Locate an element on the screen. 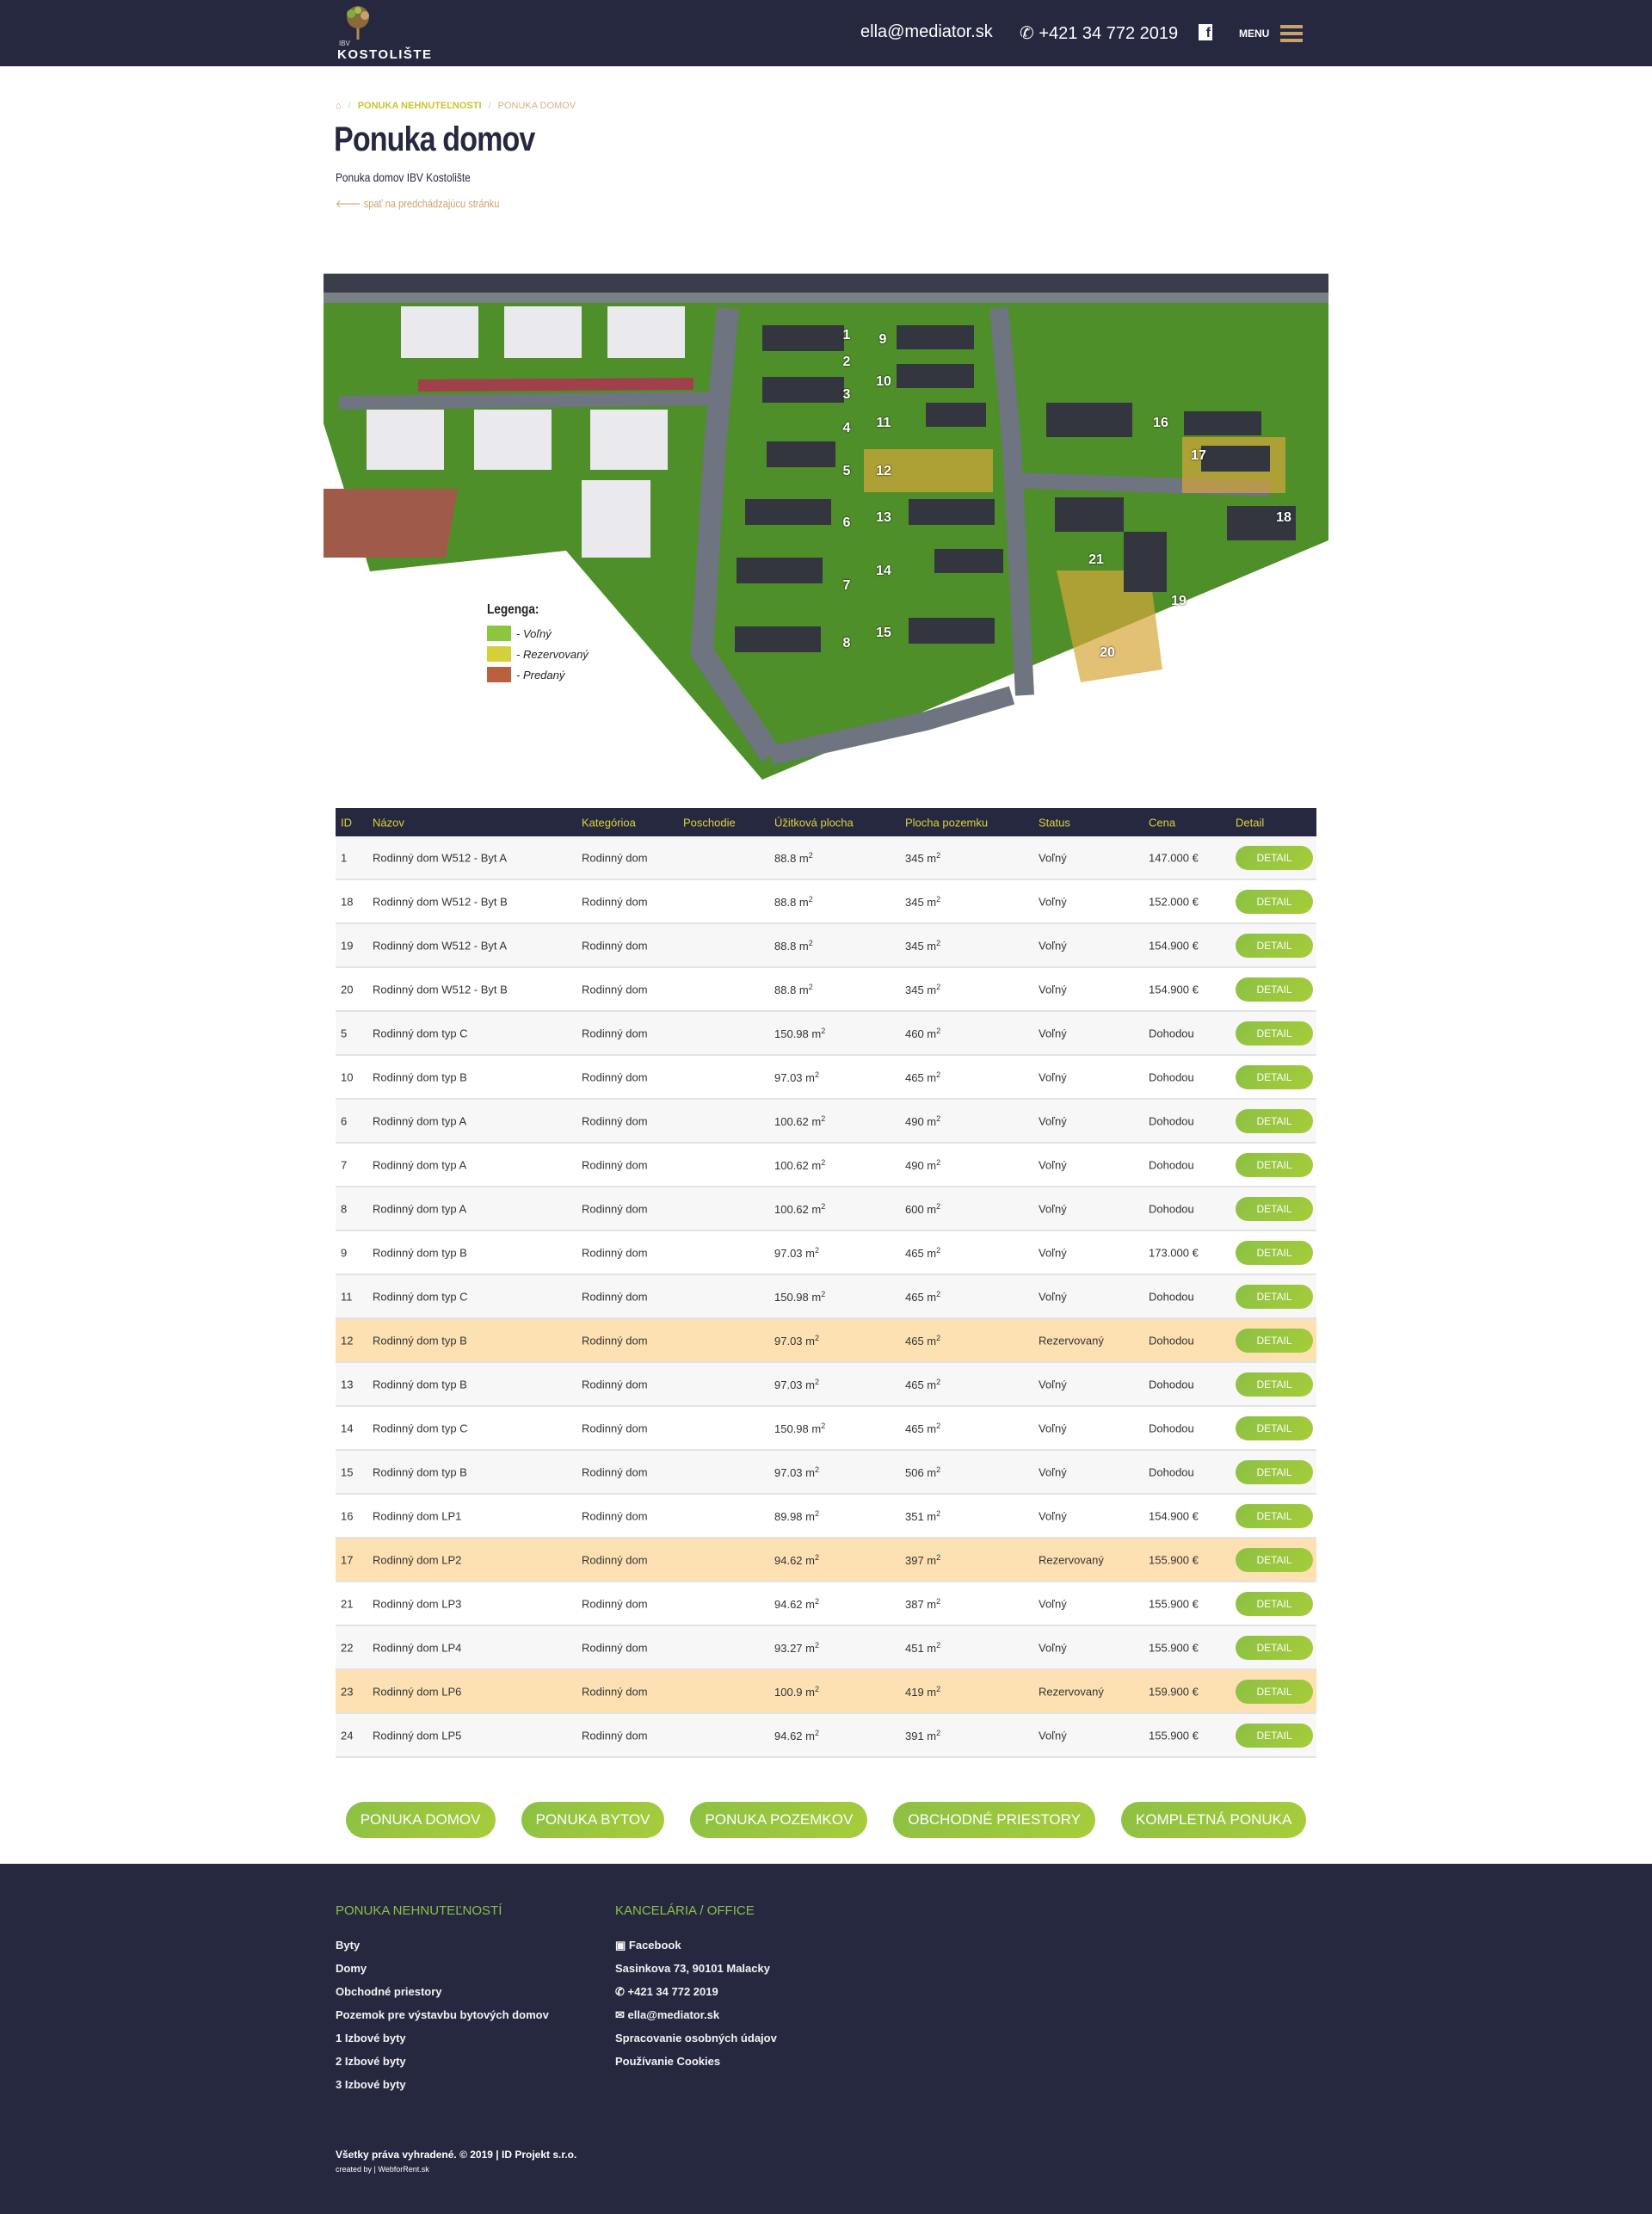  menu-label: MENU is located at coordinates (1254, 34).